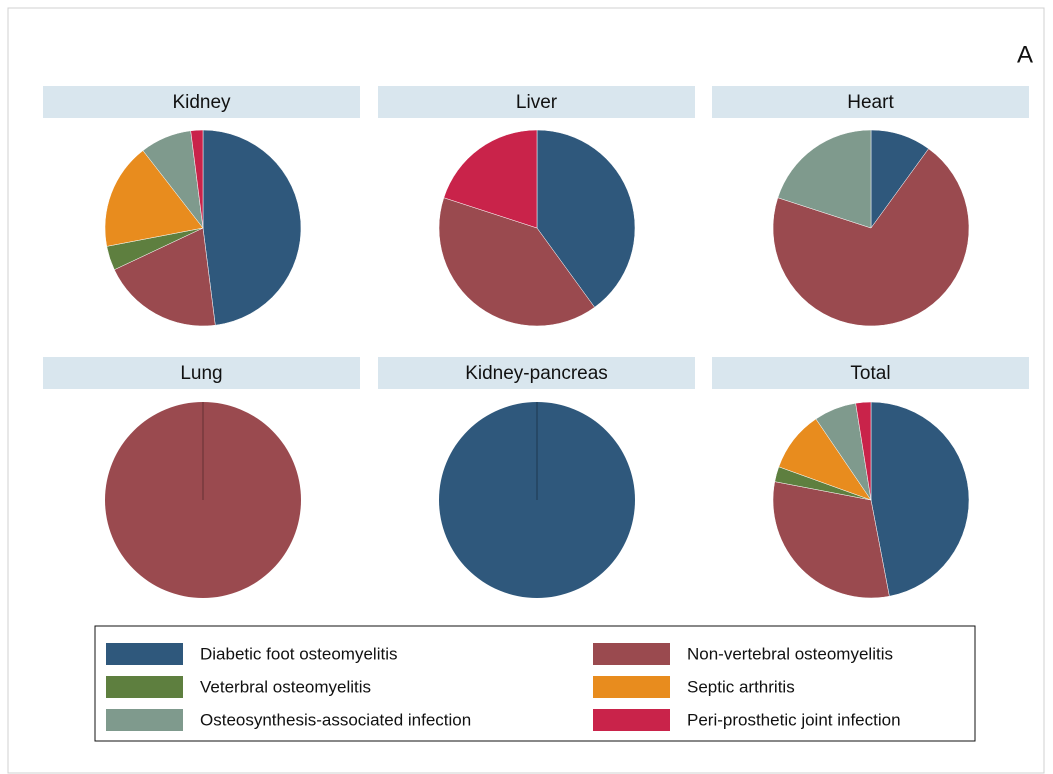  I want to click on panel-title: Kidney, so click(201, 102).